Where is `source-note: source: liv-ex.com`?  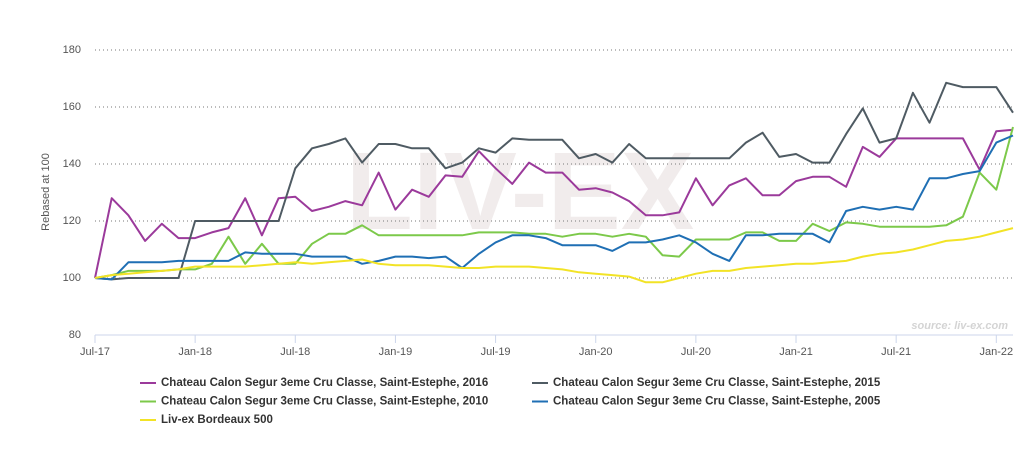
source-note: source: liv-ex.com is located at coordinates (959, 326).